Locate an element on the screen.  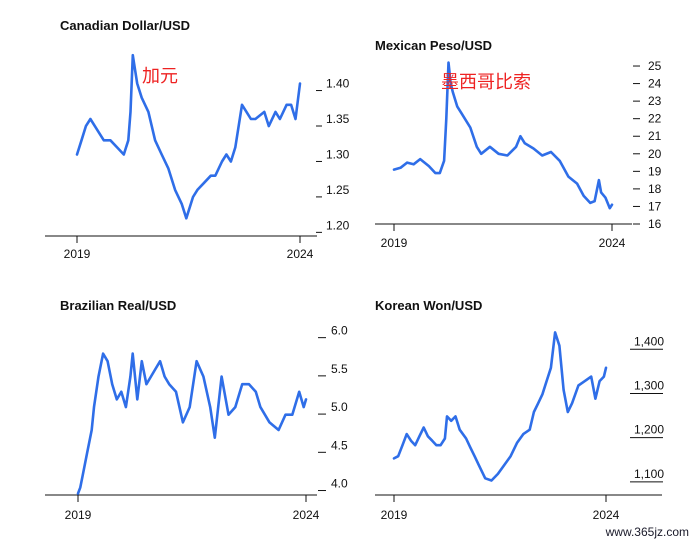
krw-y-tick-label: 1,100 is located at coordinates (649, 474).